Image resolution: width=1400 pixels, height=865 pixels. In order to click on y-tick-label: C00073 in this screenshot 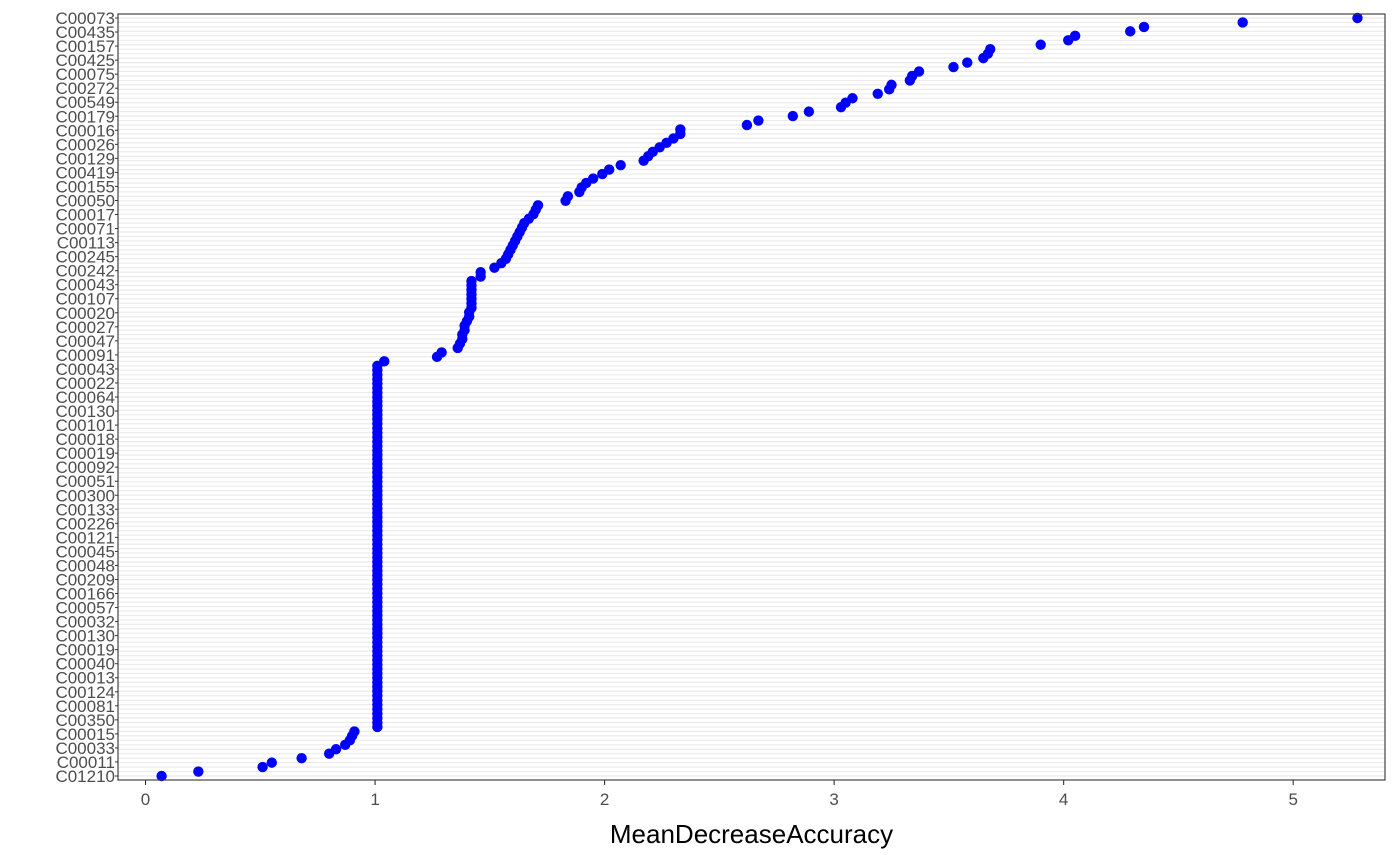, I will do `click(85, 18)`.